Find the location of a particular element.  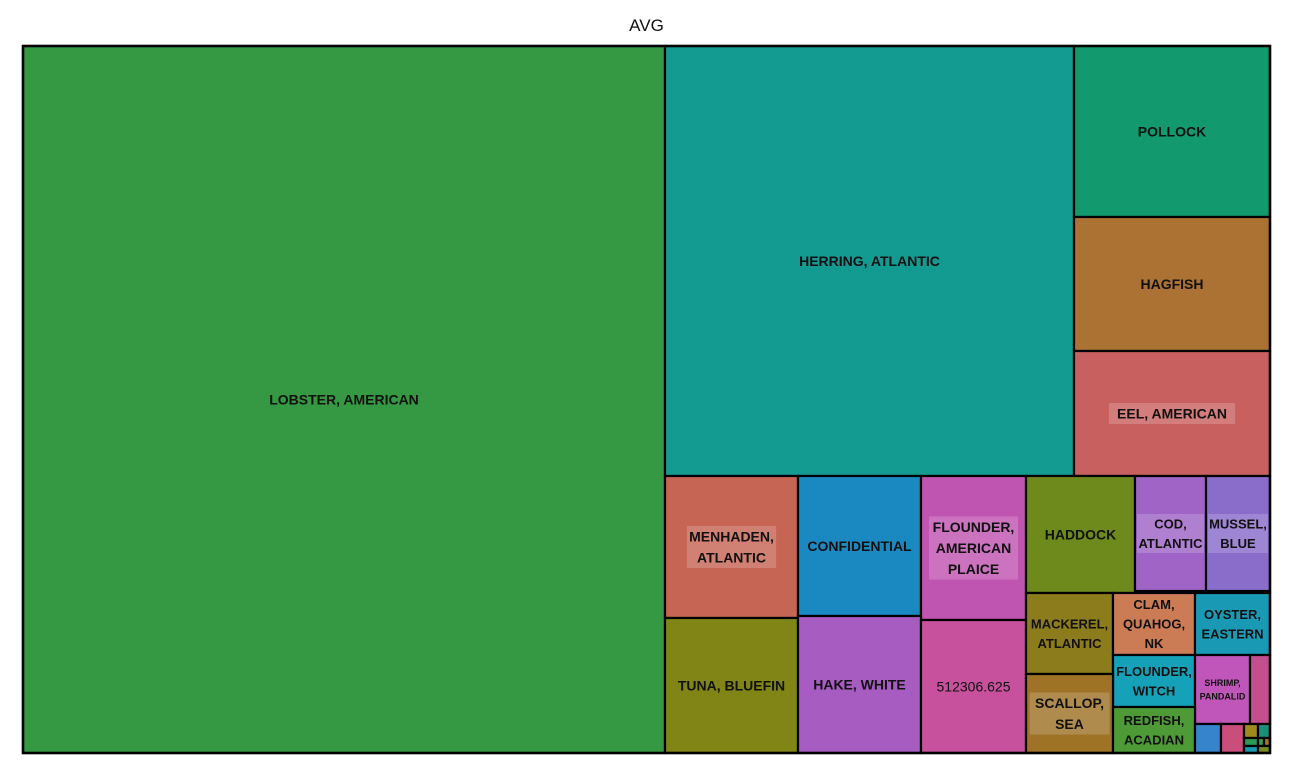

treemap-label: FLOUNDER, AMERICAN PLAICE is located at coordinates (974, 548).